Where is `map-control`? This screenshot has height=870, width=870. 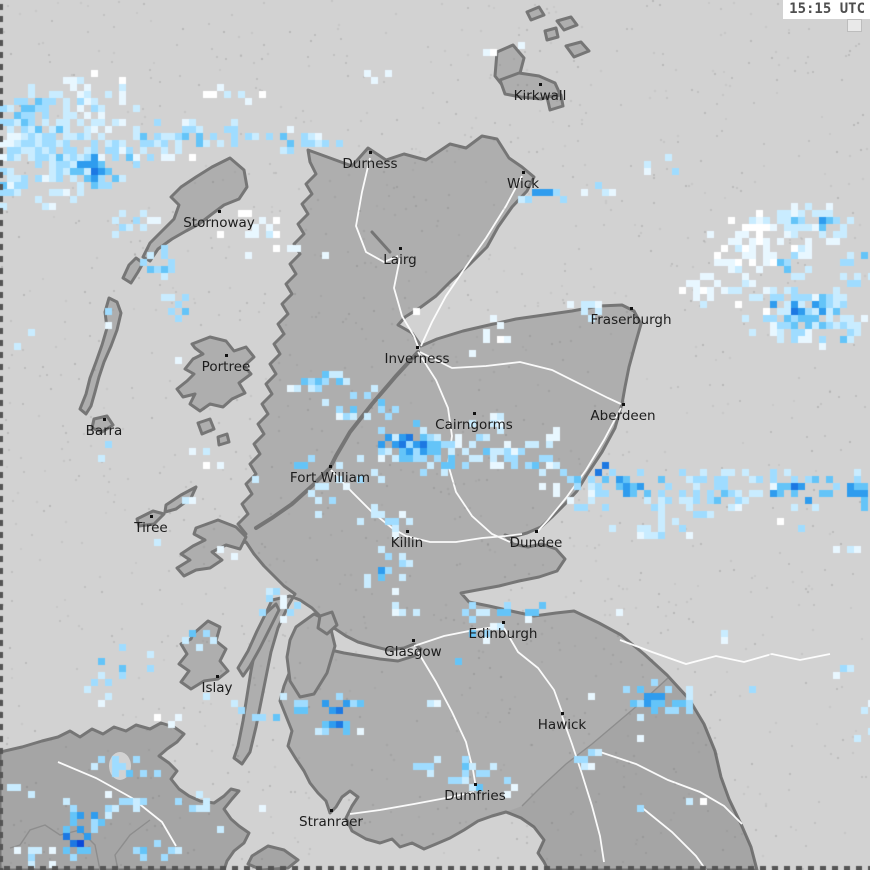
map-control is located at coordinates (854, 25).